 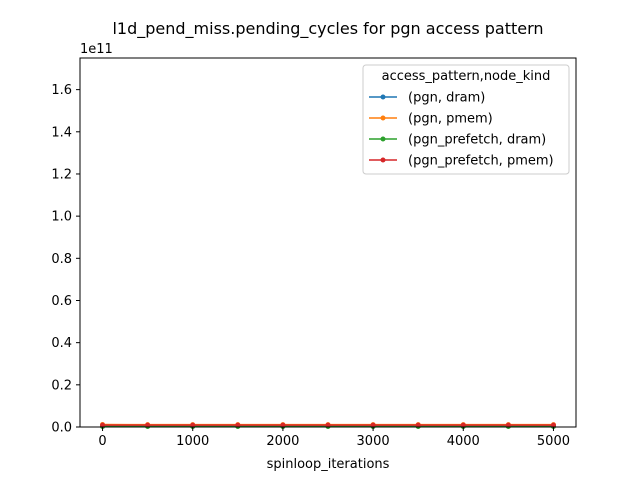 What do you see at coordinates (553, 441) in the screenshot?
I see `x-tick-label: 5000` at bounding box center [553, 441].